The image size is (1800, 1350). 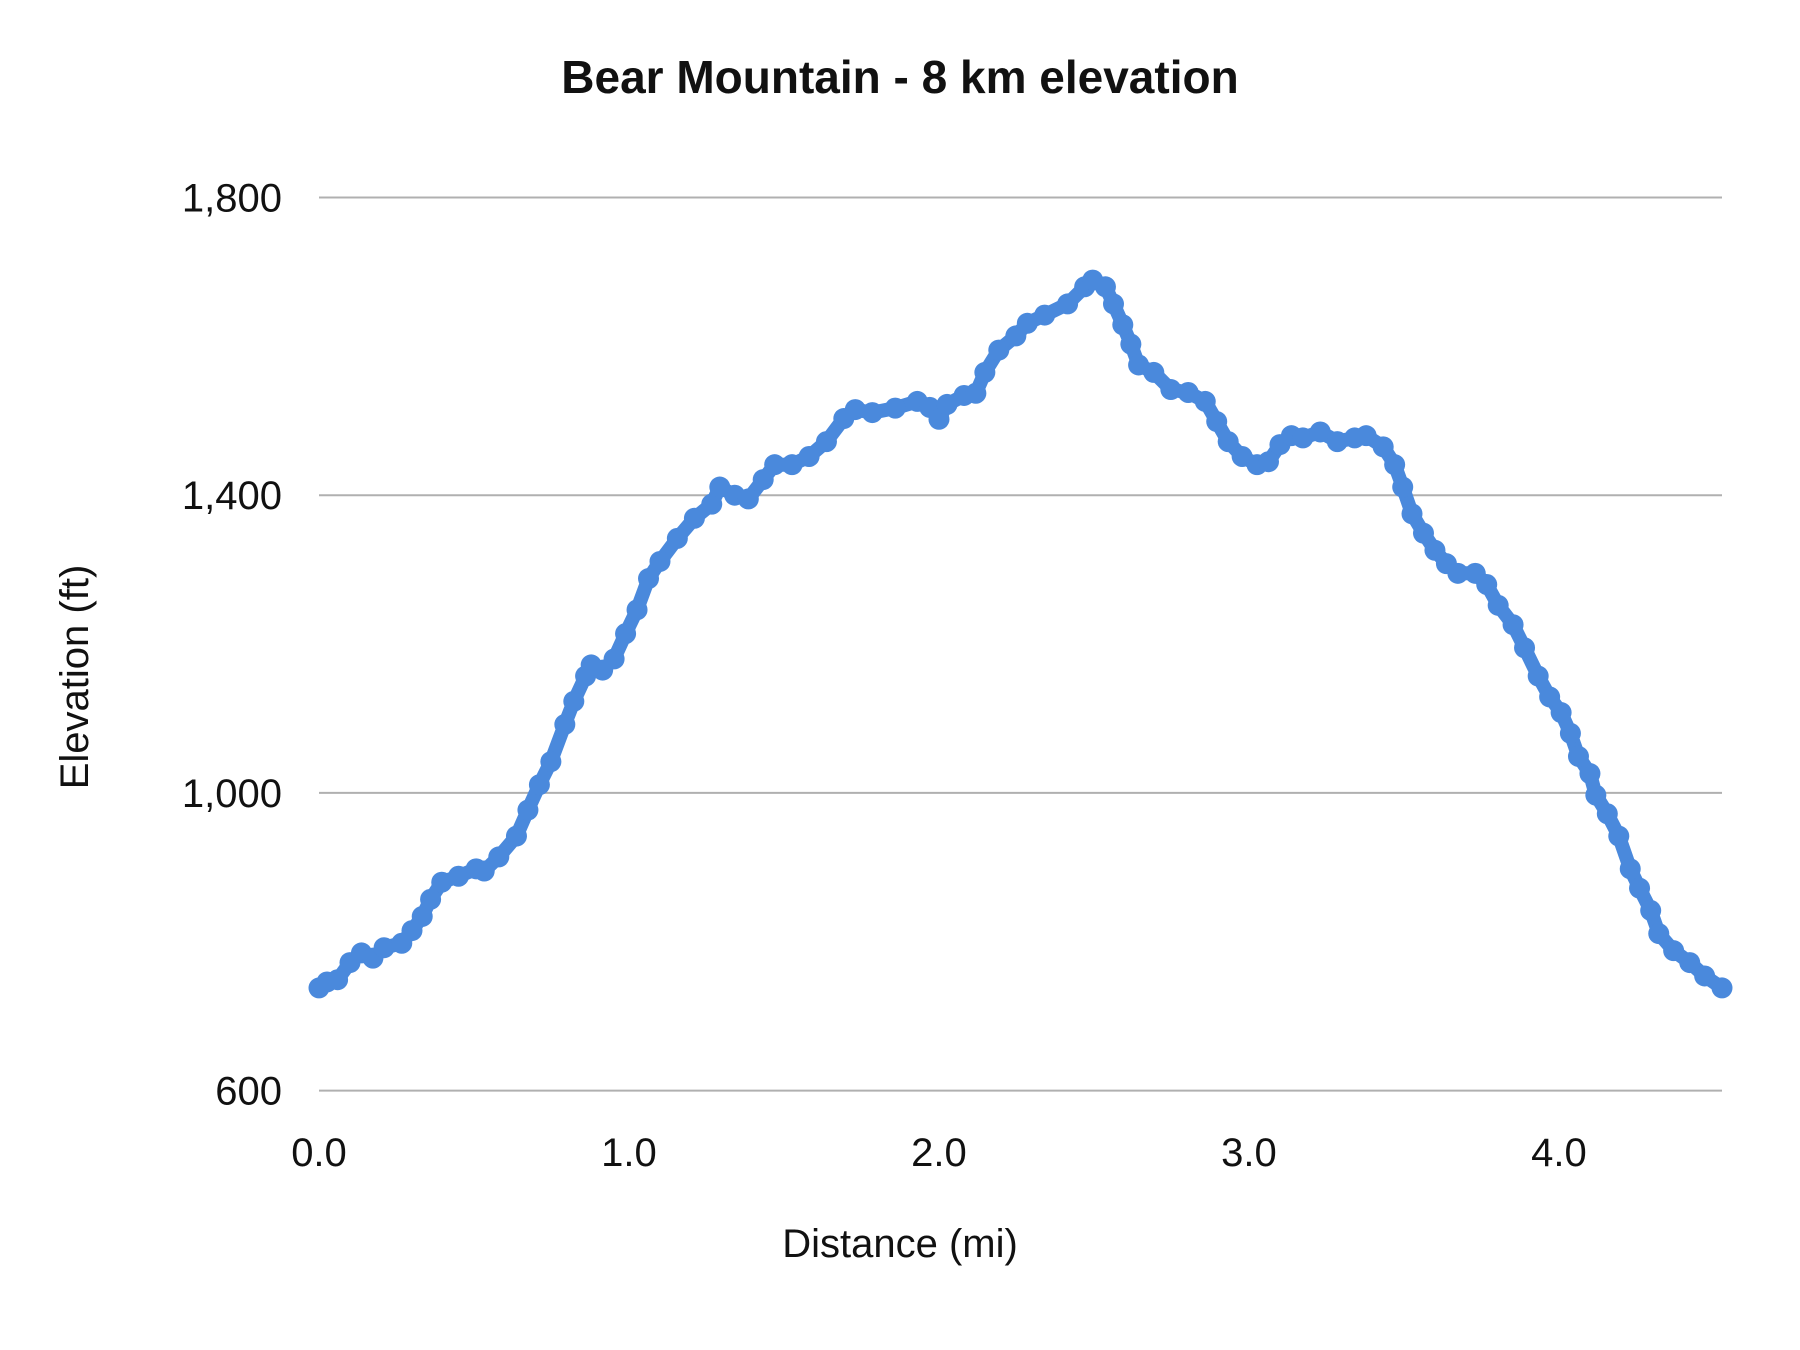 I want to click on x-axis-title: Distance (mi), so click(x=900, y=1244).